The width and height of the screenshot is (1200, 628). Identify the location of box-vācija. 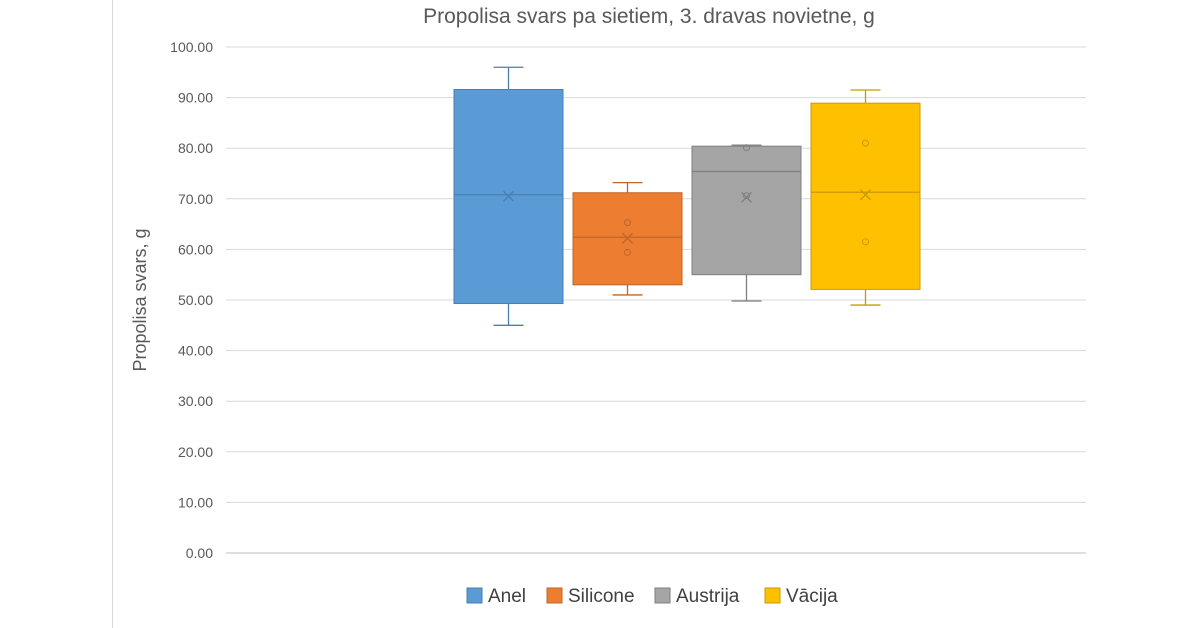
(865, 197).